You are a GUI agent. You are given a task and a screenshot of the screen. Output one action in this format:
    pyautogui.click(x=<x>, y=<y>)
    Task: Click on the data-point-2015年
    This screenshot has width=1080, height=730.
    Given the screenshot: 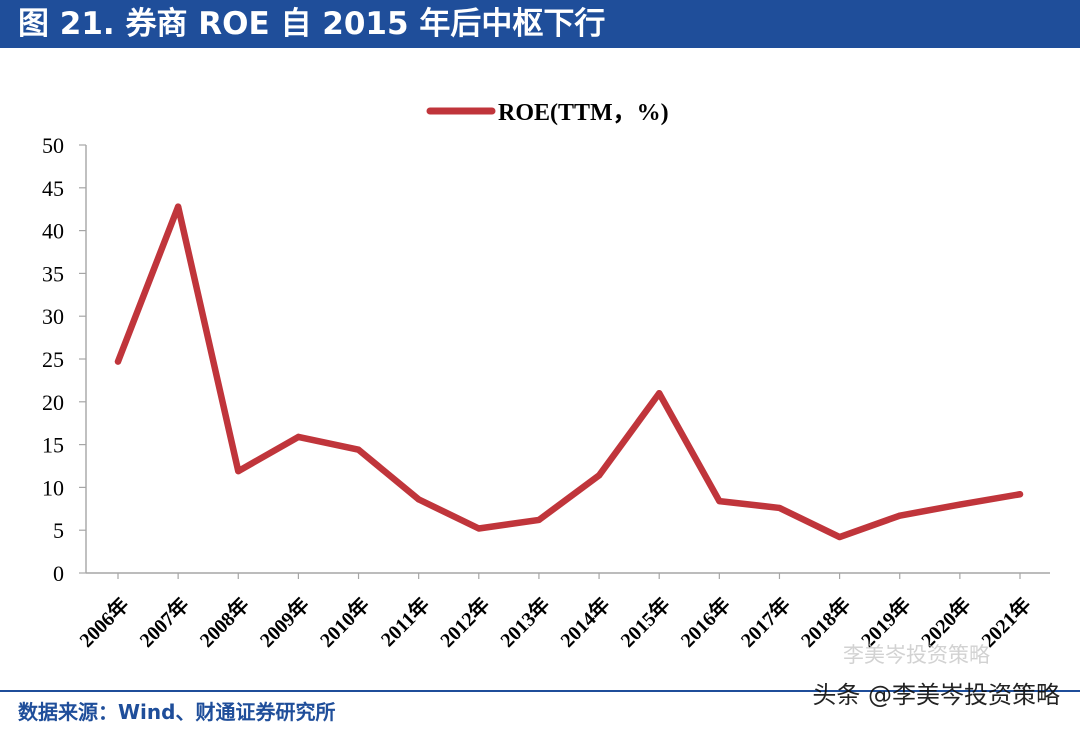 What is the action you would take?
    pyautogui.click(x=659, y=393)
    